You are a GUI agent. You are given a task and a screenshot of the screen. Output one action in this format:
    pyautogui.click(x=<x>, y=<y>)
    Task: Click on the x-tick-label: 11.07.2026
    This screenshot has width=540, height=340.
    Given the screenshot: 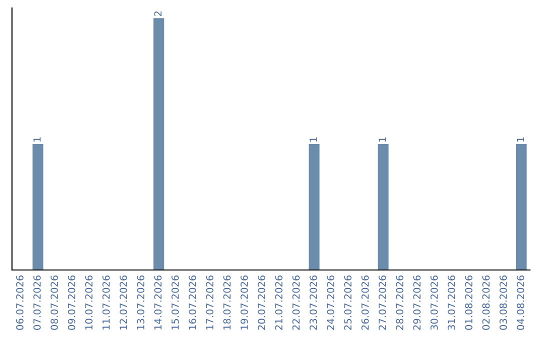 What is the action you would take?
    pyautogui.click(x=106, y=302)
    